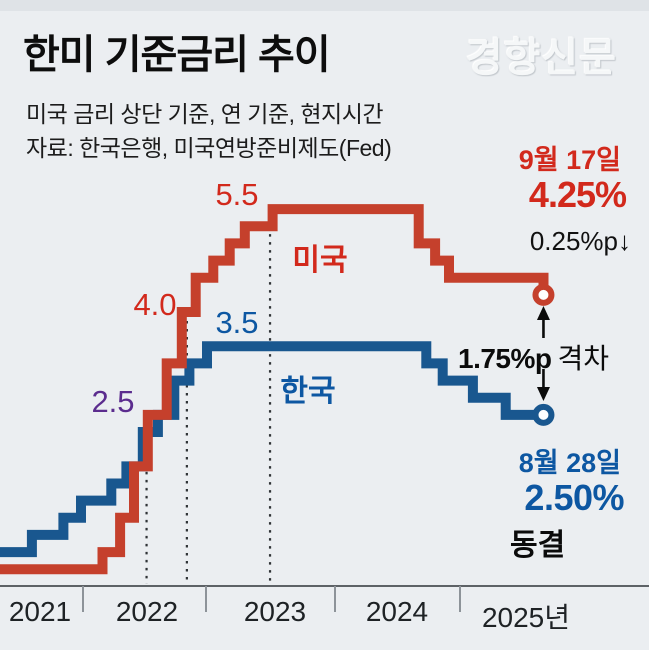  Describe the element at coordinates (583, 358) in the screenshot. I see `gap-word: 격차` at that location.